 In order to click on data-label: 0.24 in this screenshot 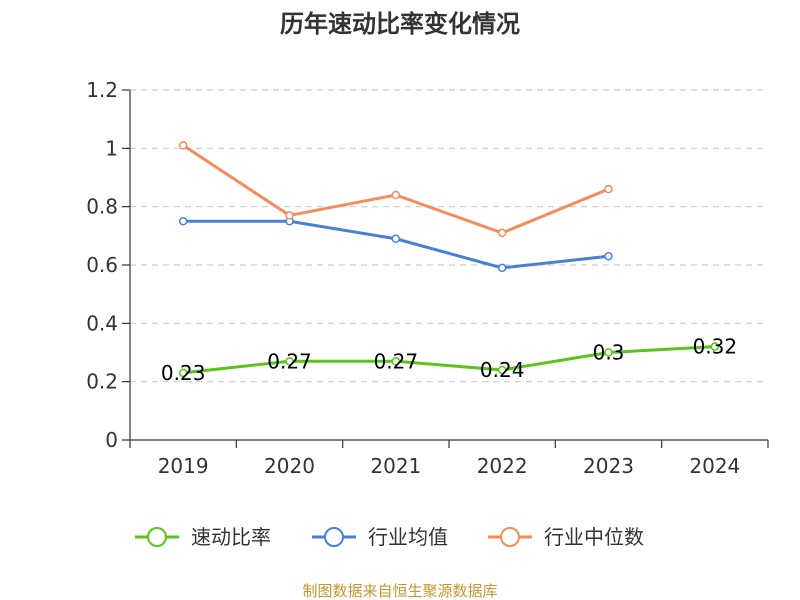, I will do `click(502, 370)`.